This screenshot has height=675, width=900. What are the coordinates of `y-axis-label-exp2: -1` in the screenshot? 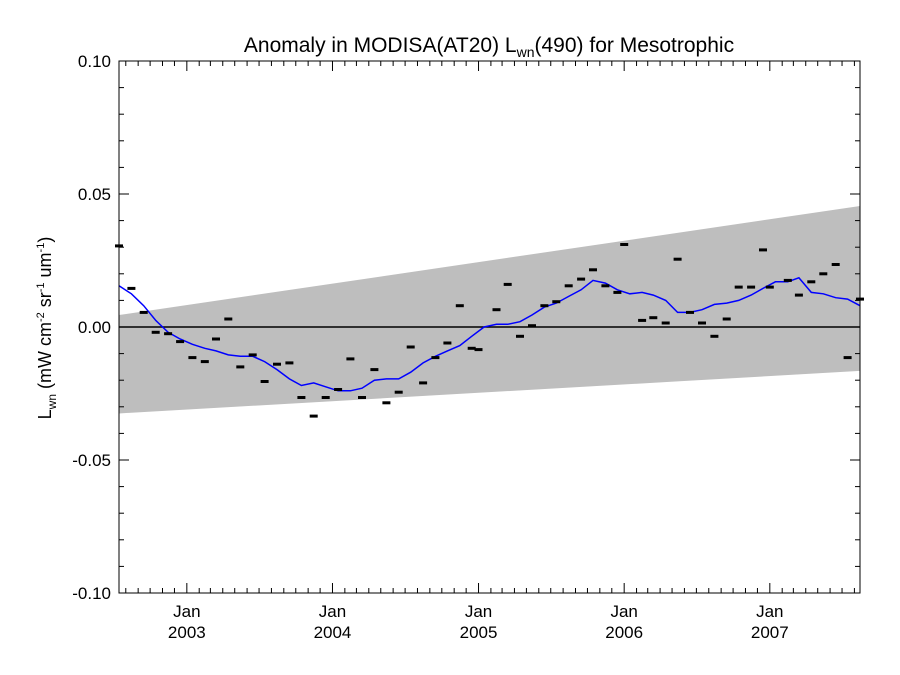 It's located at (41, 287).